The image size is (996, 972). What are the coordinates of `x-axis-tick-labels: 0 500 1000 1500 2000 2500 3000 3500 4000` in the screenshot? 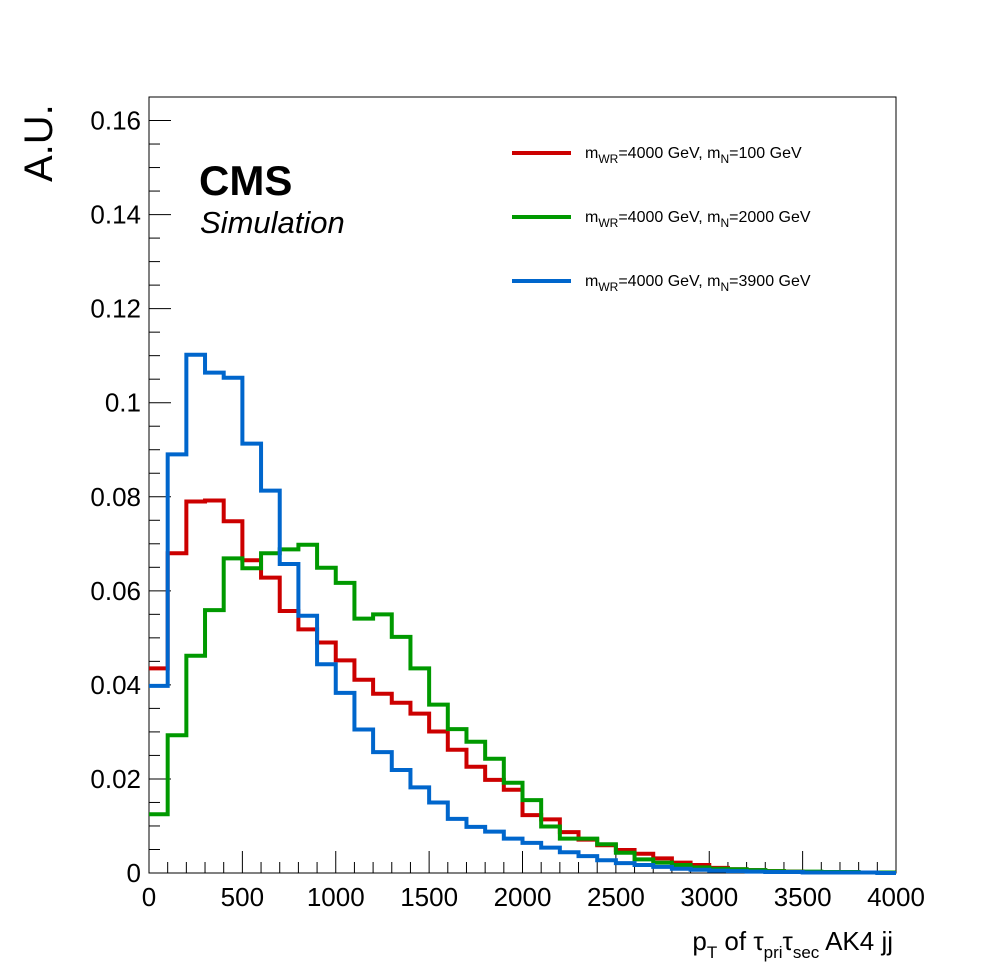 It's located at (533, 897).